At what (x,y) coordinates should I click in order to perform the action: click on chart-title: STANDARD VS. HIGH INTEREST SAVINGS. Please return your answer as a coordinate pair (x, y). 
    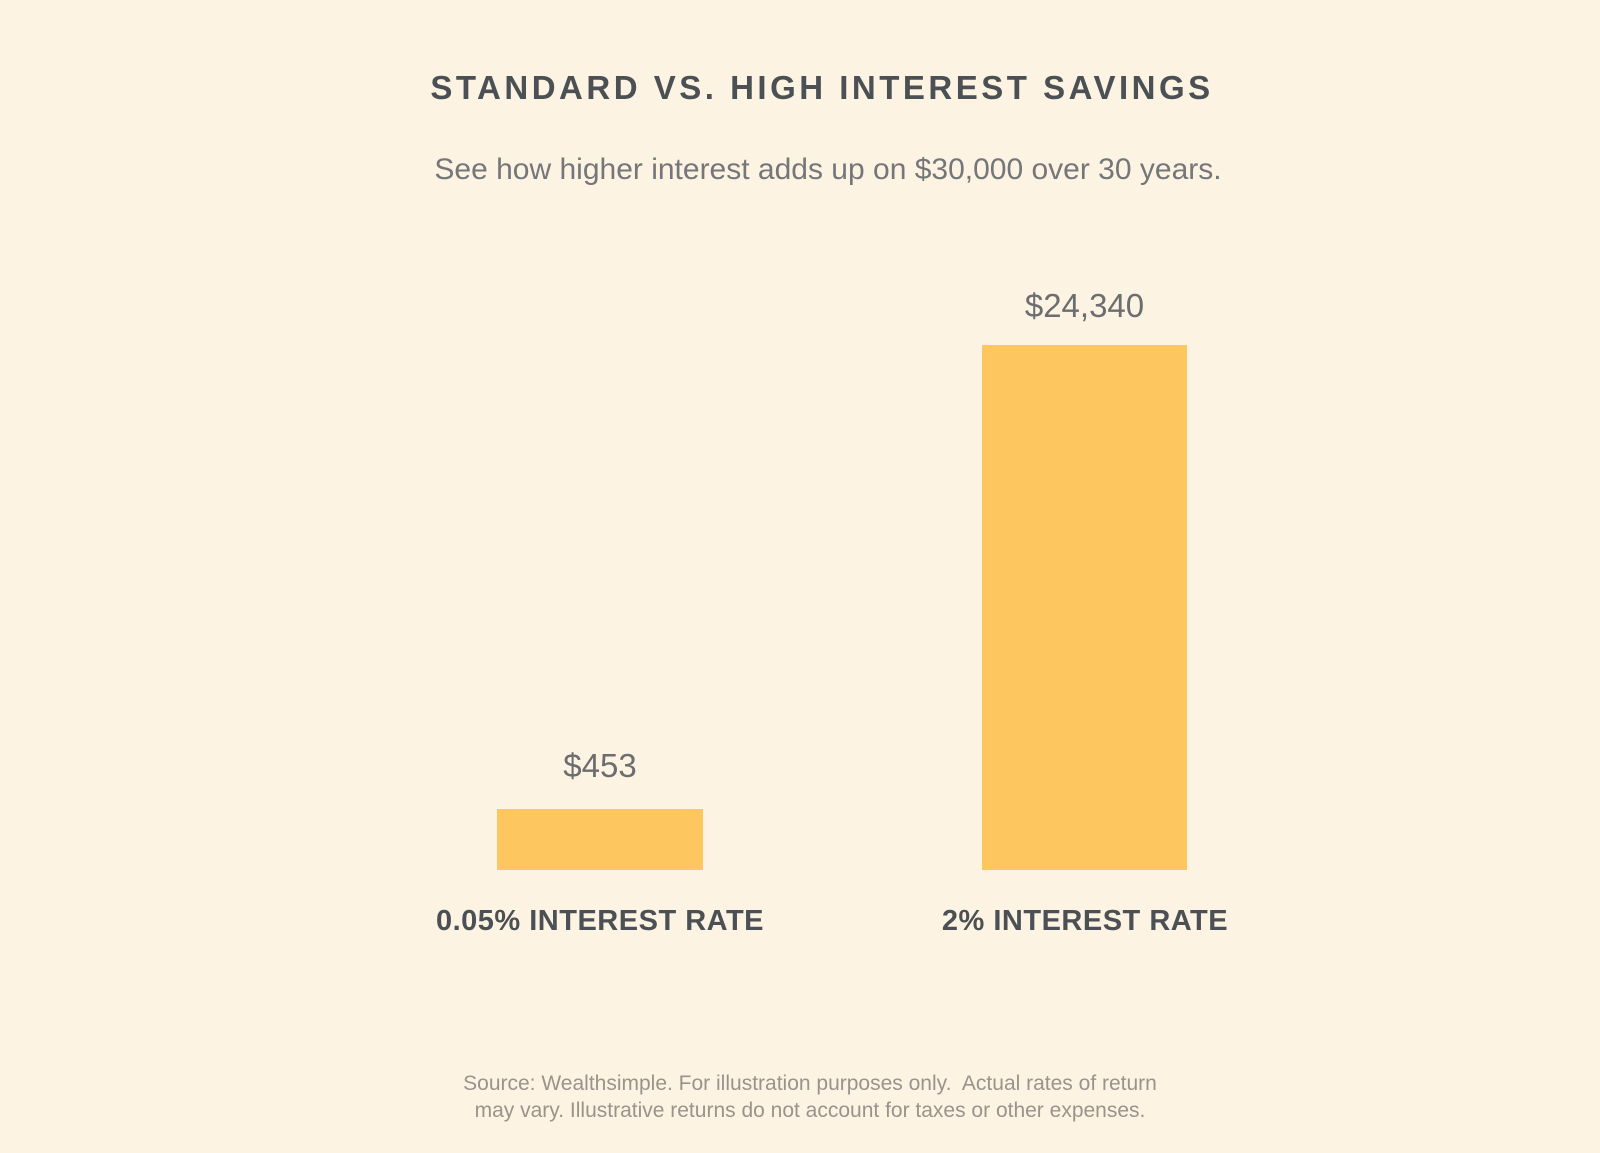
    Looking at the image, I should click on (822, 87).